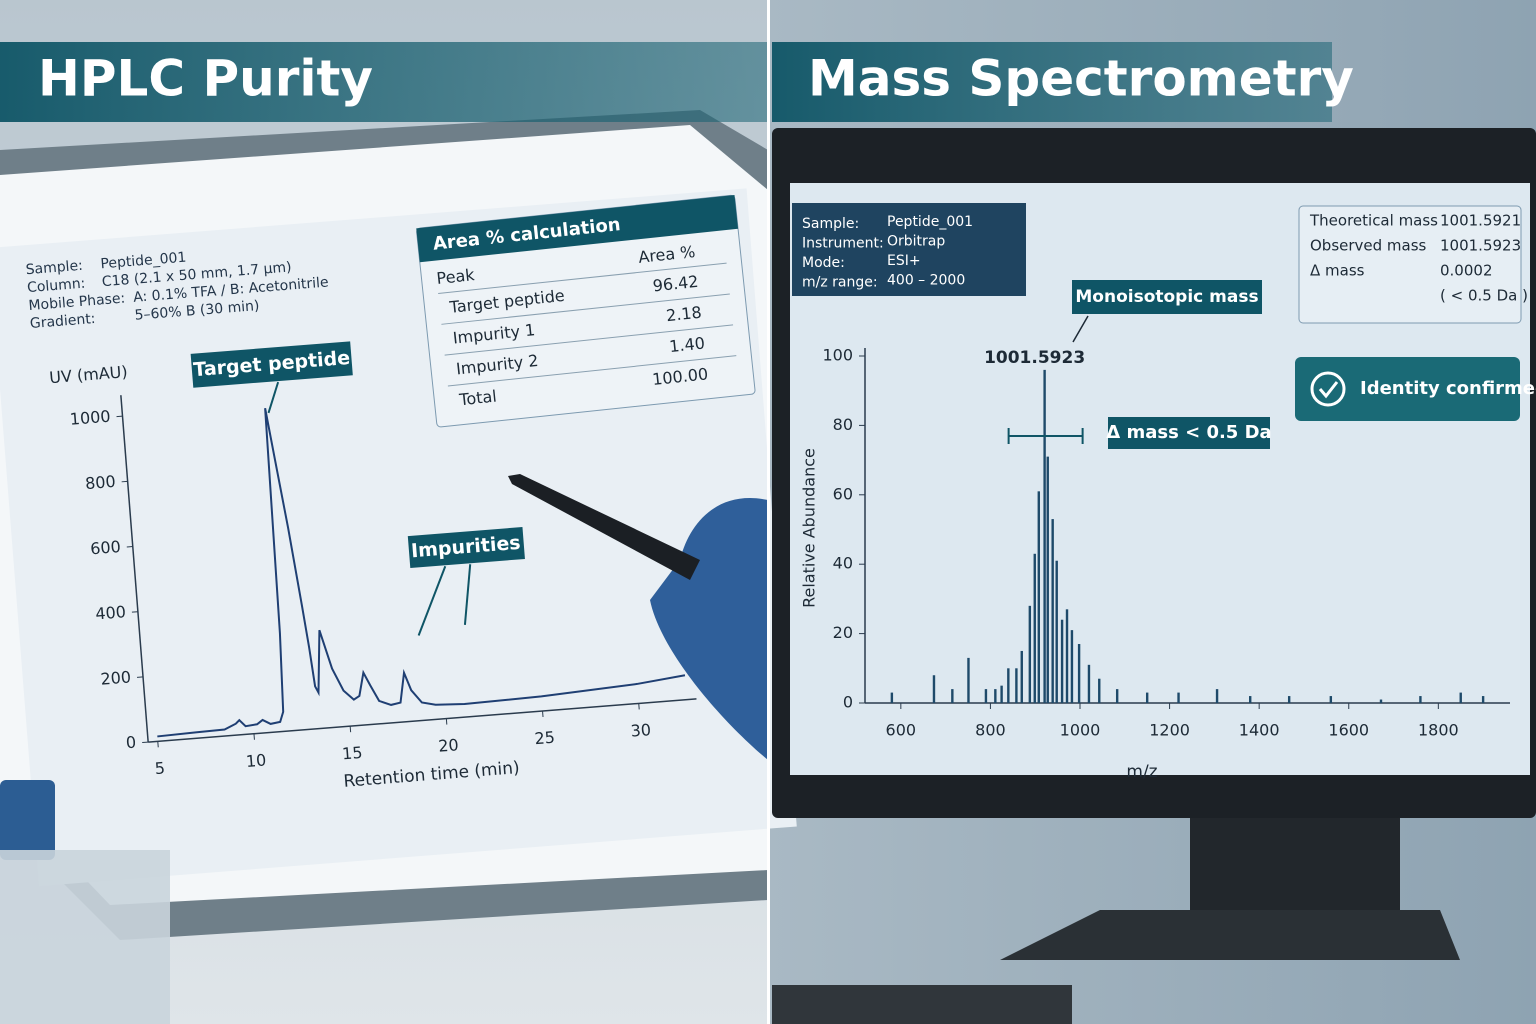 The image size is (1536, 1024). Describe the element at coordinates (1466, 271) in the screenshot. I see `mass-table-cell: 0.0002` at that location.